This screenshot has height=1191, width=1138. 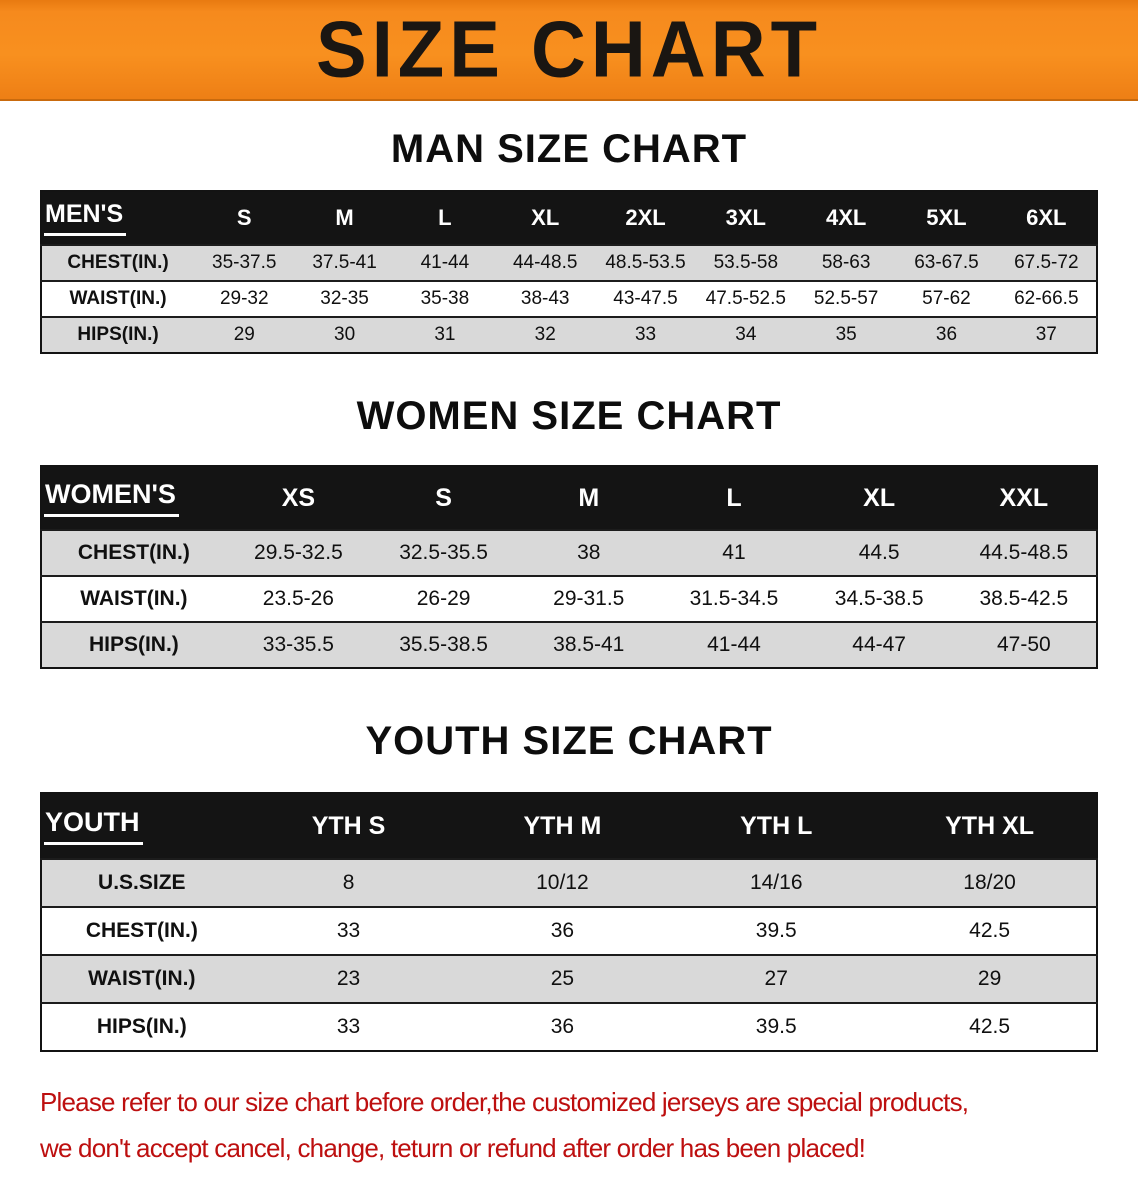 What do you see at coordinates (93, 826) in the screenshot?
I see `table-title: YOUTH` at bounding box center [93, 826].